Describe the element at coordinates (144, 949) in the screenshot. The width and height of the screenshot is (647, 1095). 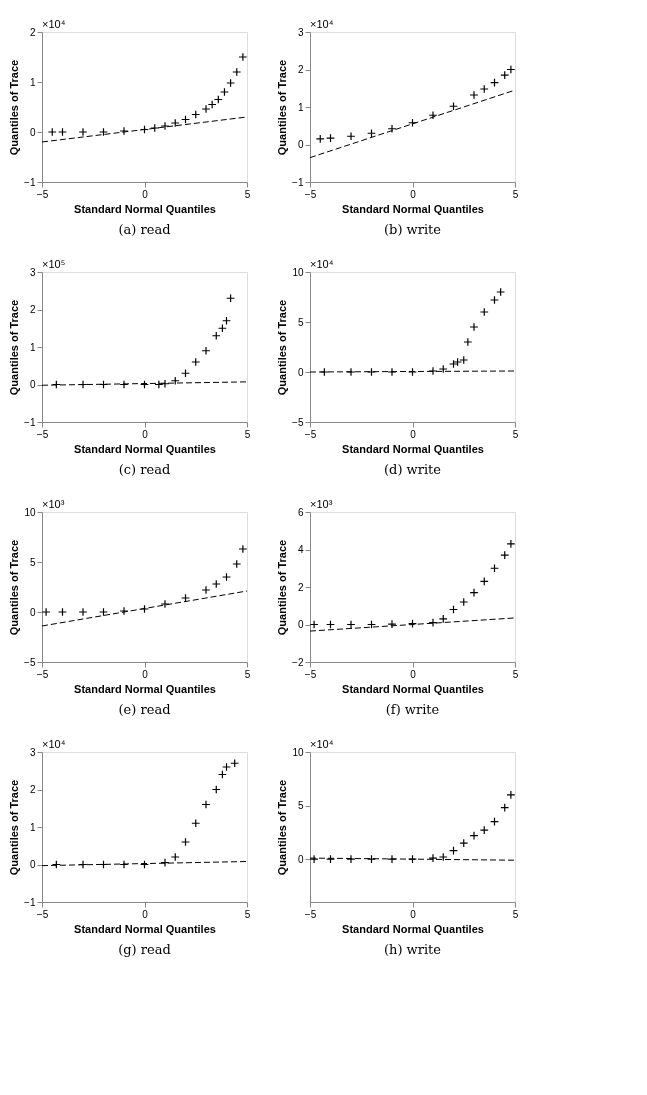
I see `text: (g) read` at that location.